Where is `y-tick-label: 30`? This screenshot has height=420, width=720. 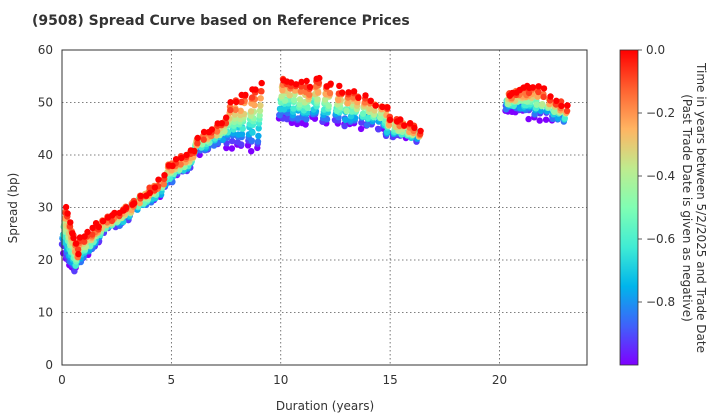 y-tick-label: 30 is located at coordinates (45, 208).